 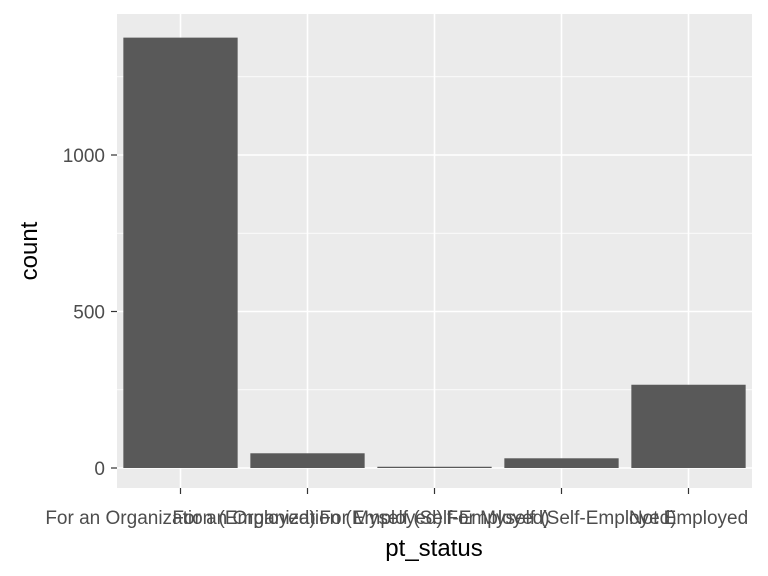 I want to click on x-axis-title: pt_status, so click(x=433, y=548).